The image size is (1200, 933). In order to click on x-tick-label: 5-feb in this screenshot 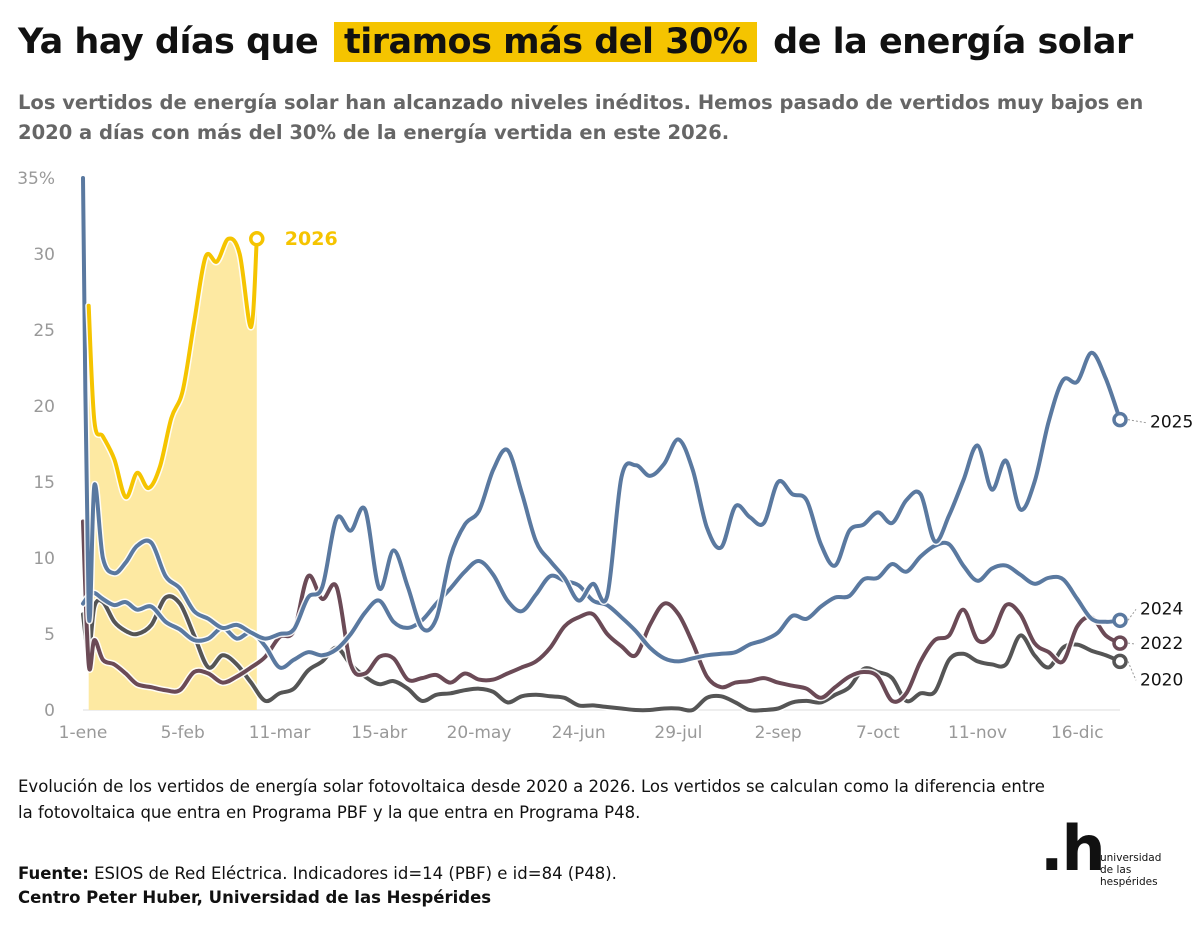, I will do `click(183, 733)`.